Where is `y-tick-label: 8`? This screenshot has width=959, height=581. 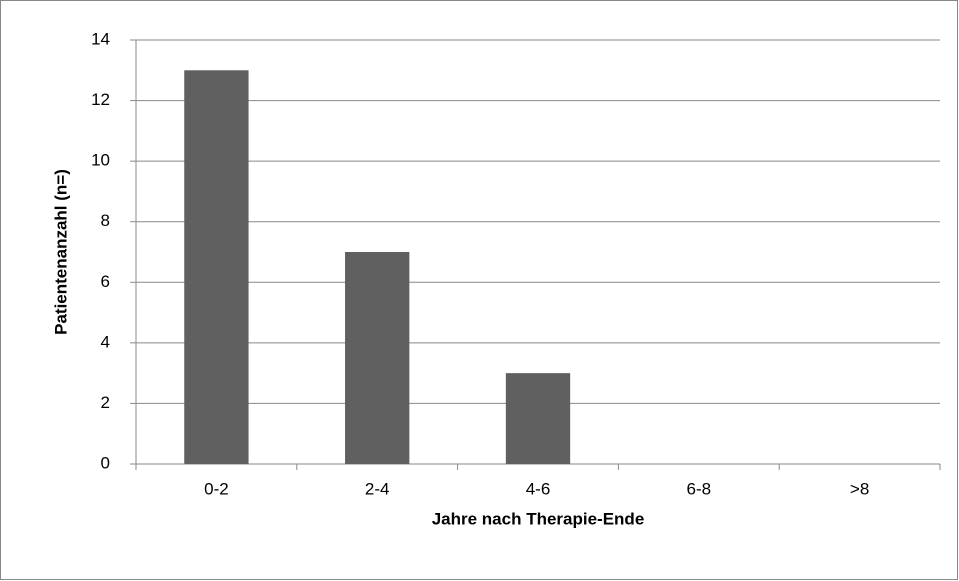
y-tick-label: 8 is located at coordinates (105, 220).